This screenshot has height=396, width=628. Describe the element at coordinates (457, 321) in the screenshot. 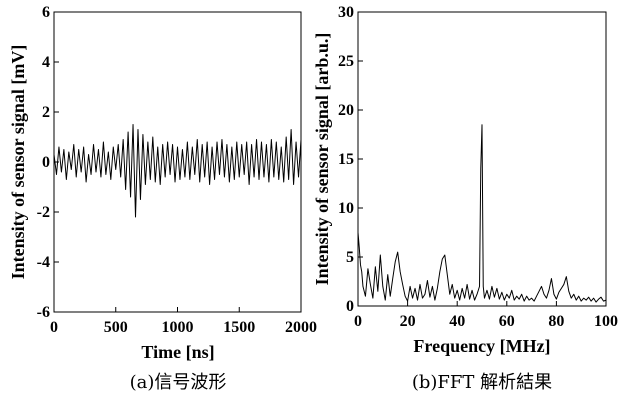

I see `x-tick-label: 40` at that location.